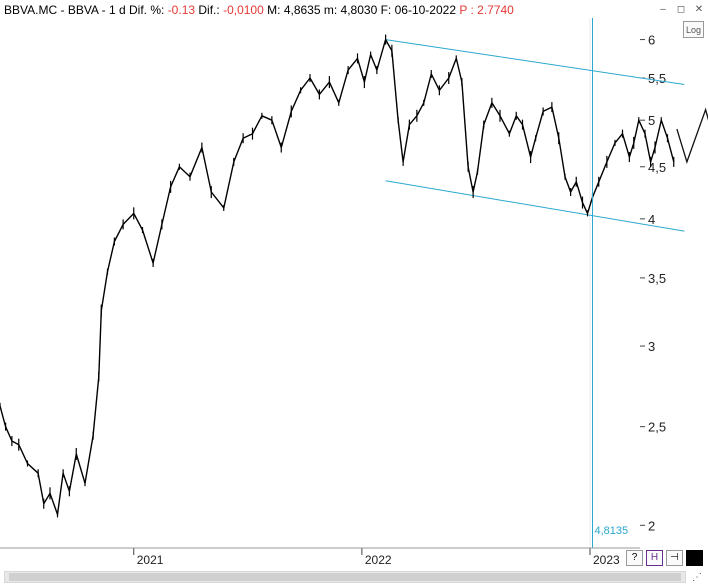 Image resolution: width=708 pixels, height=587 pixels. Describe the element at coordinates (535, 135) in the screenshot. I see `trend-channel` at that location.